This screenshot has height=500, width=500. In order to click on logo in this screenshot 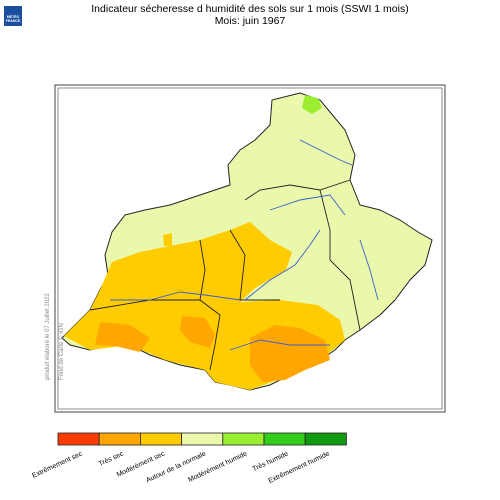, I will do `click(13, 16)`.